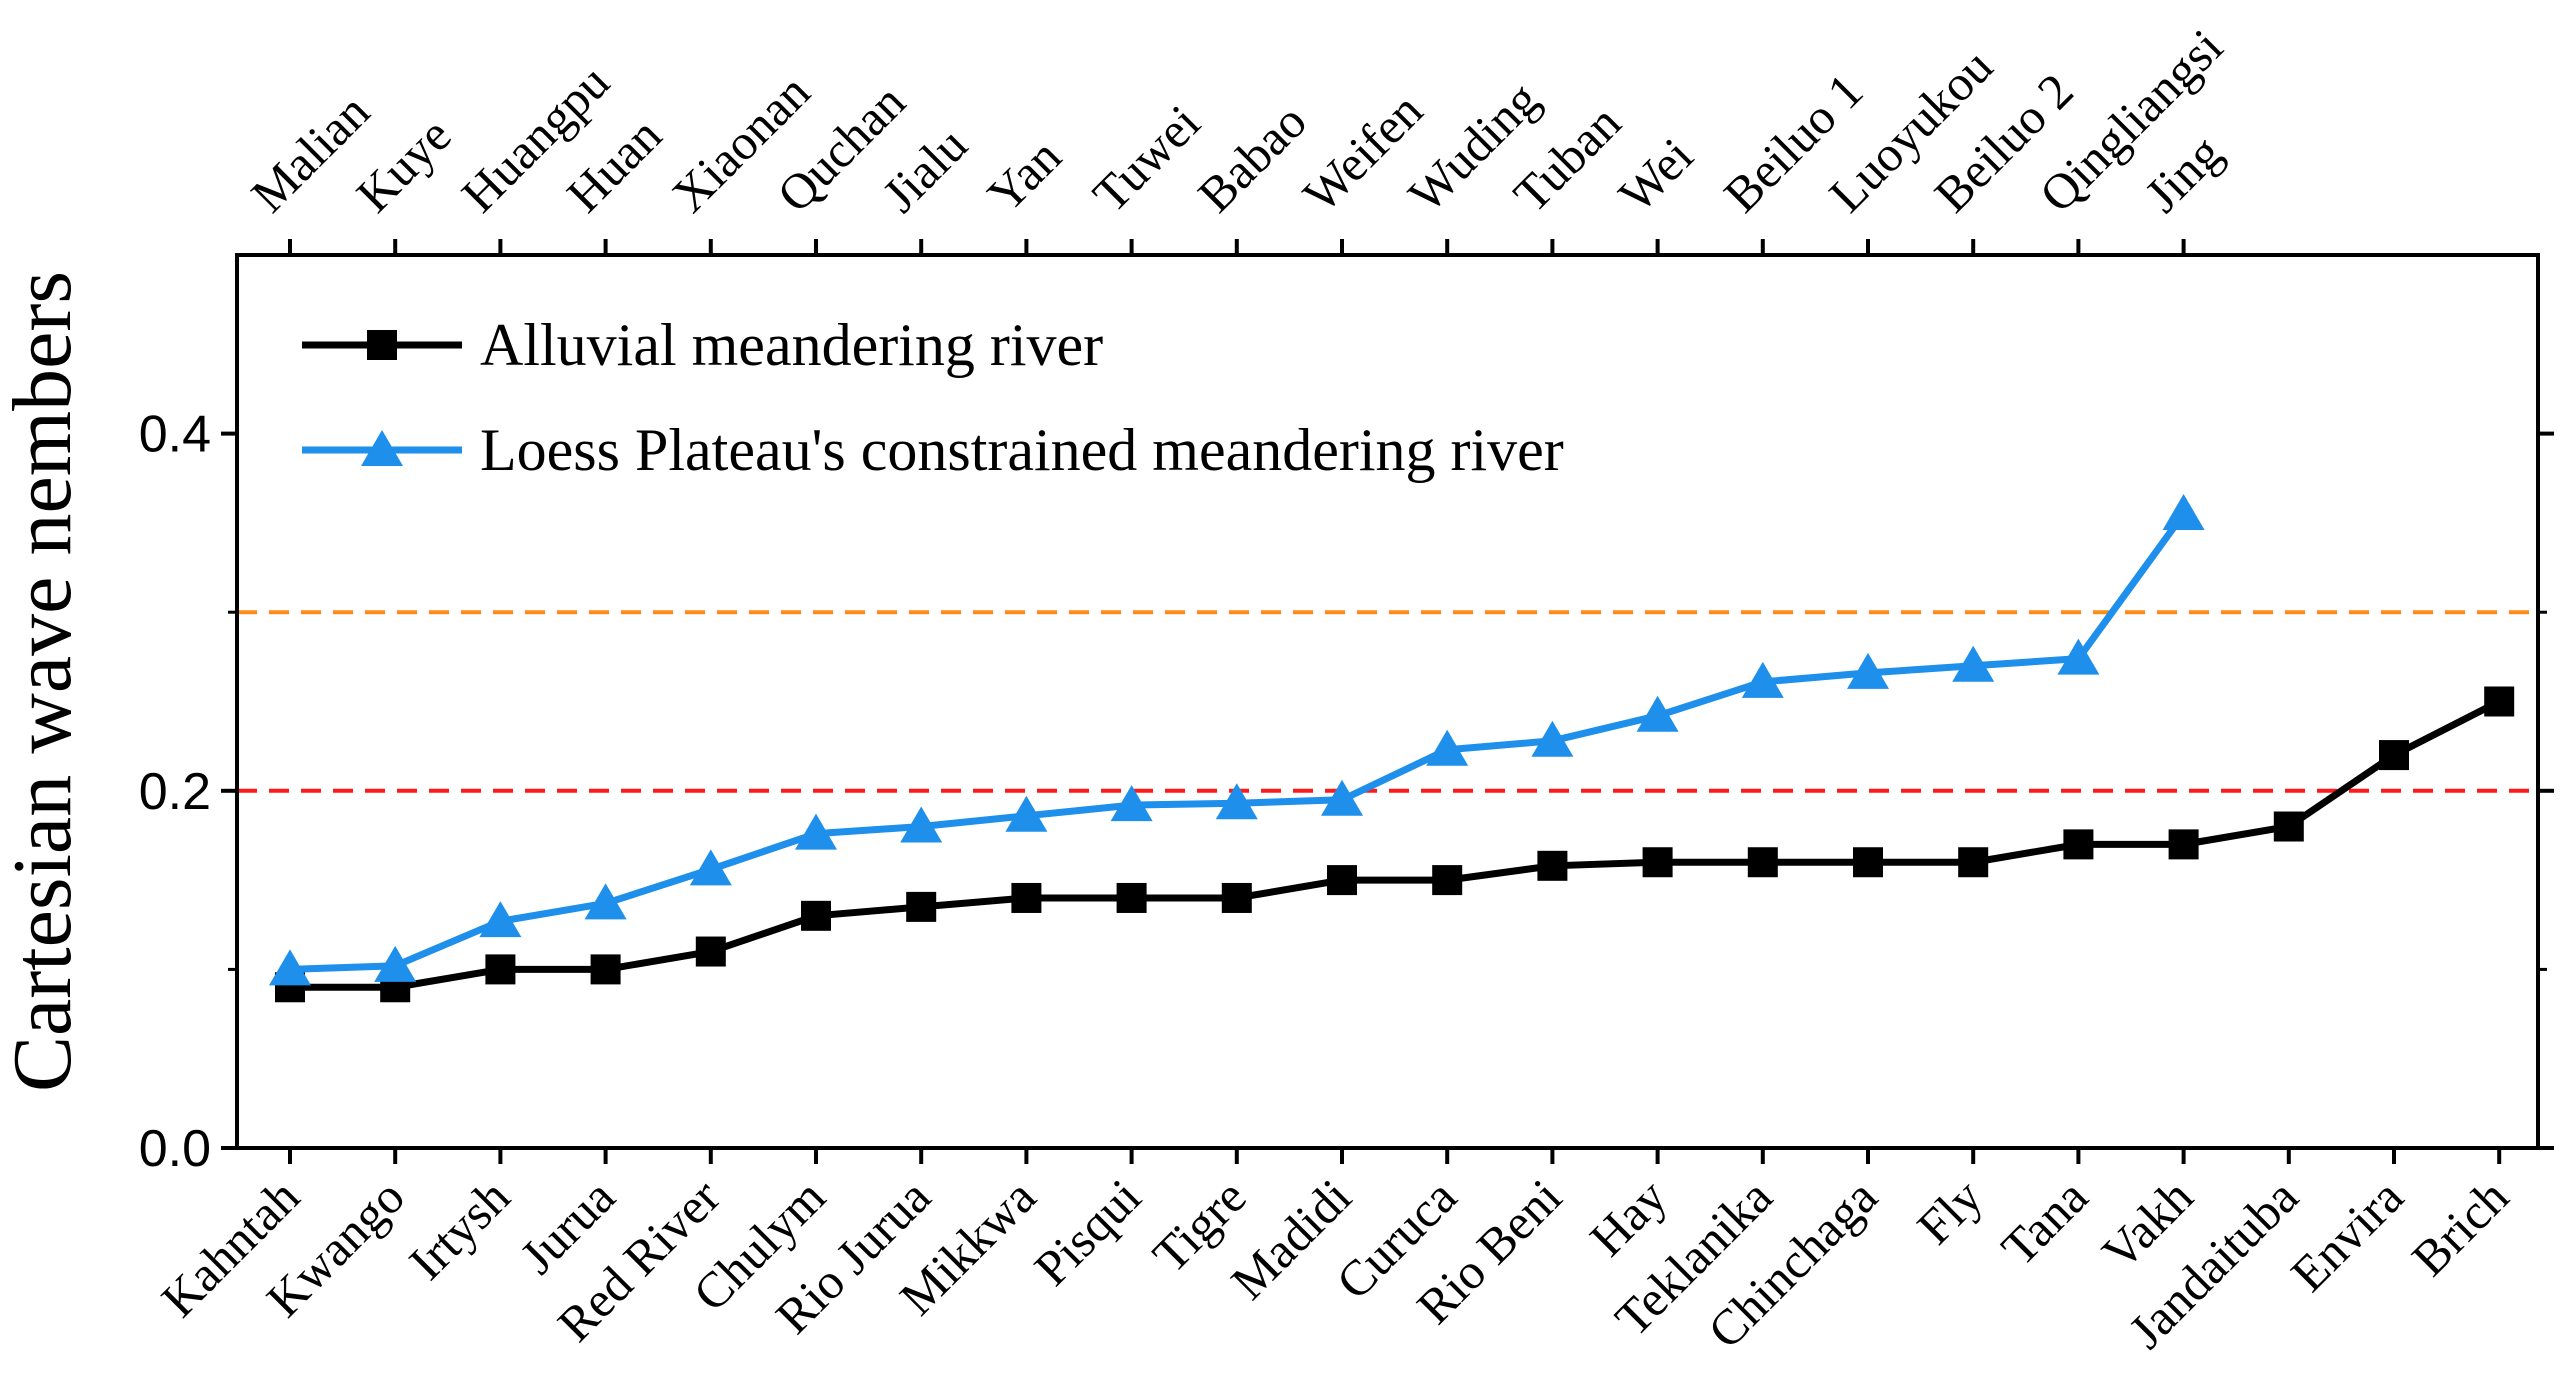 Image resolution: width=2571 pixels, height=1397 pixels. I want to click on x-tick-label-top: Yan, so click(1024, 175).